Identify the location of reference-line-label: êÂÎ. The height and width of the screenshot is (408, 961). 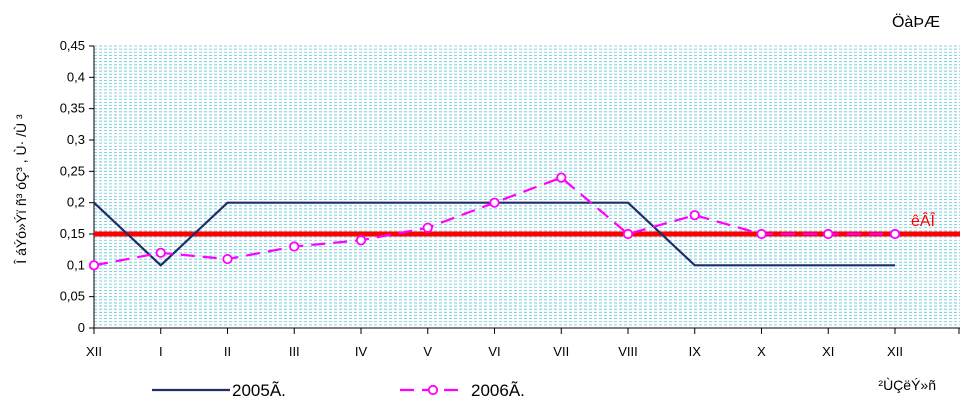
(923, 220).